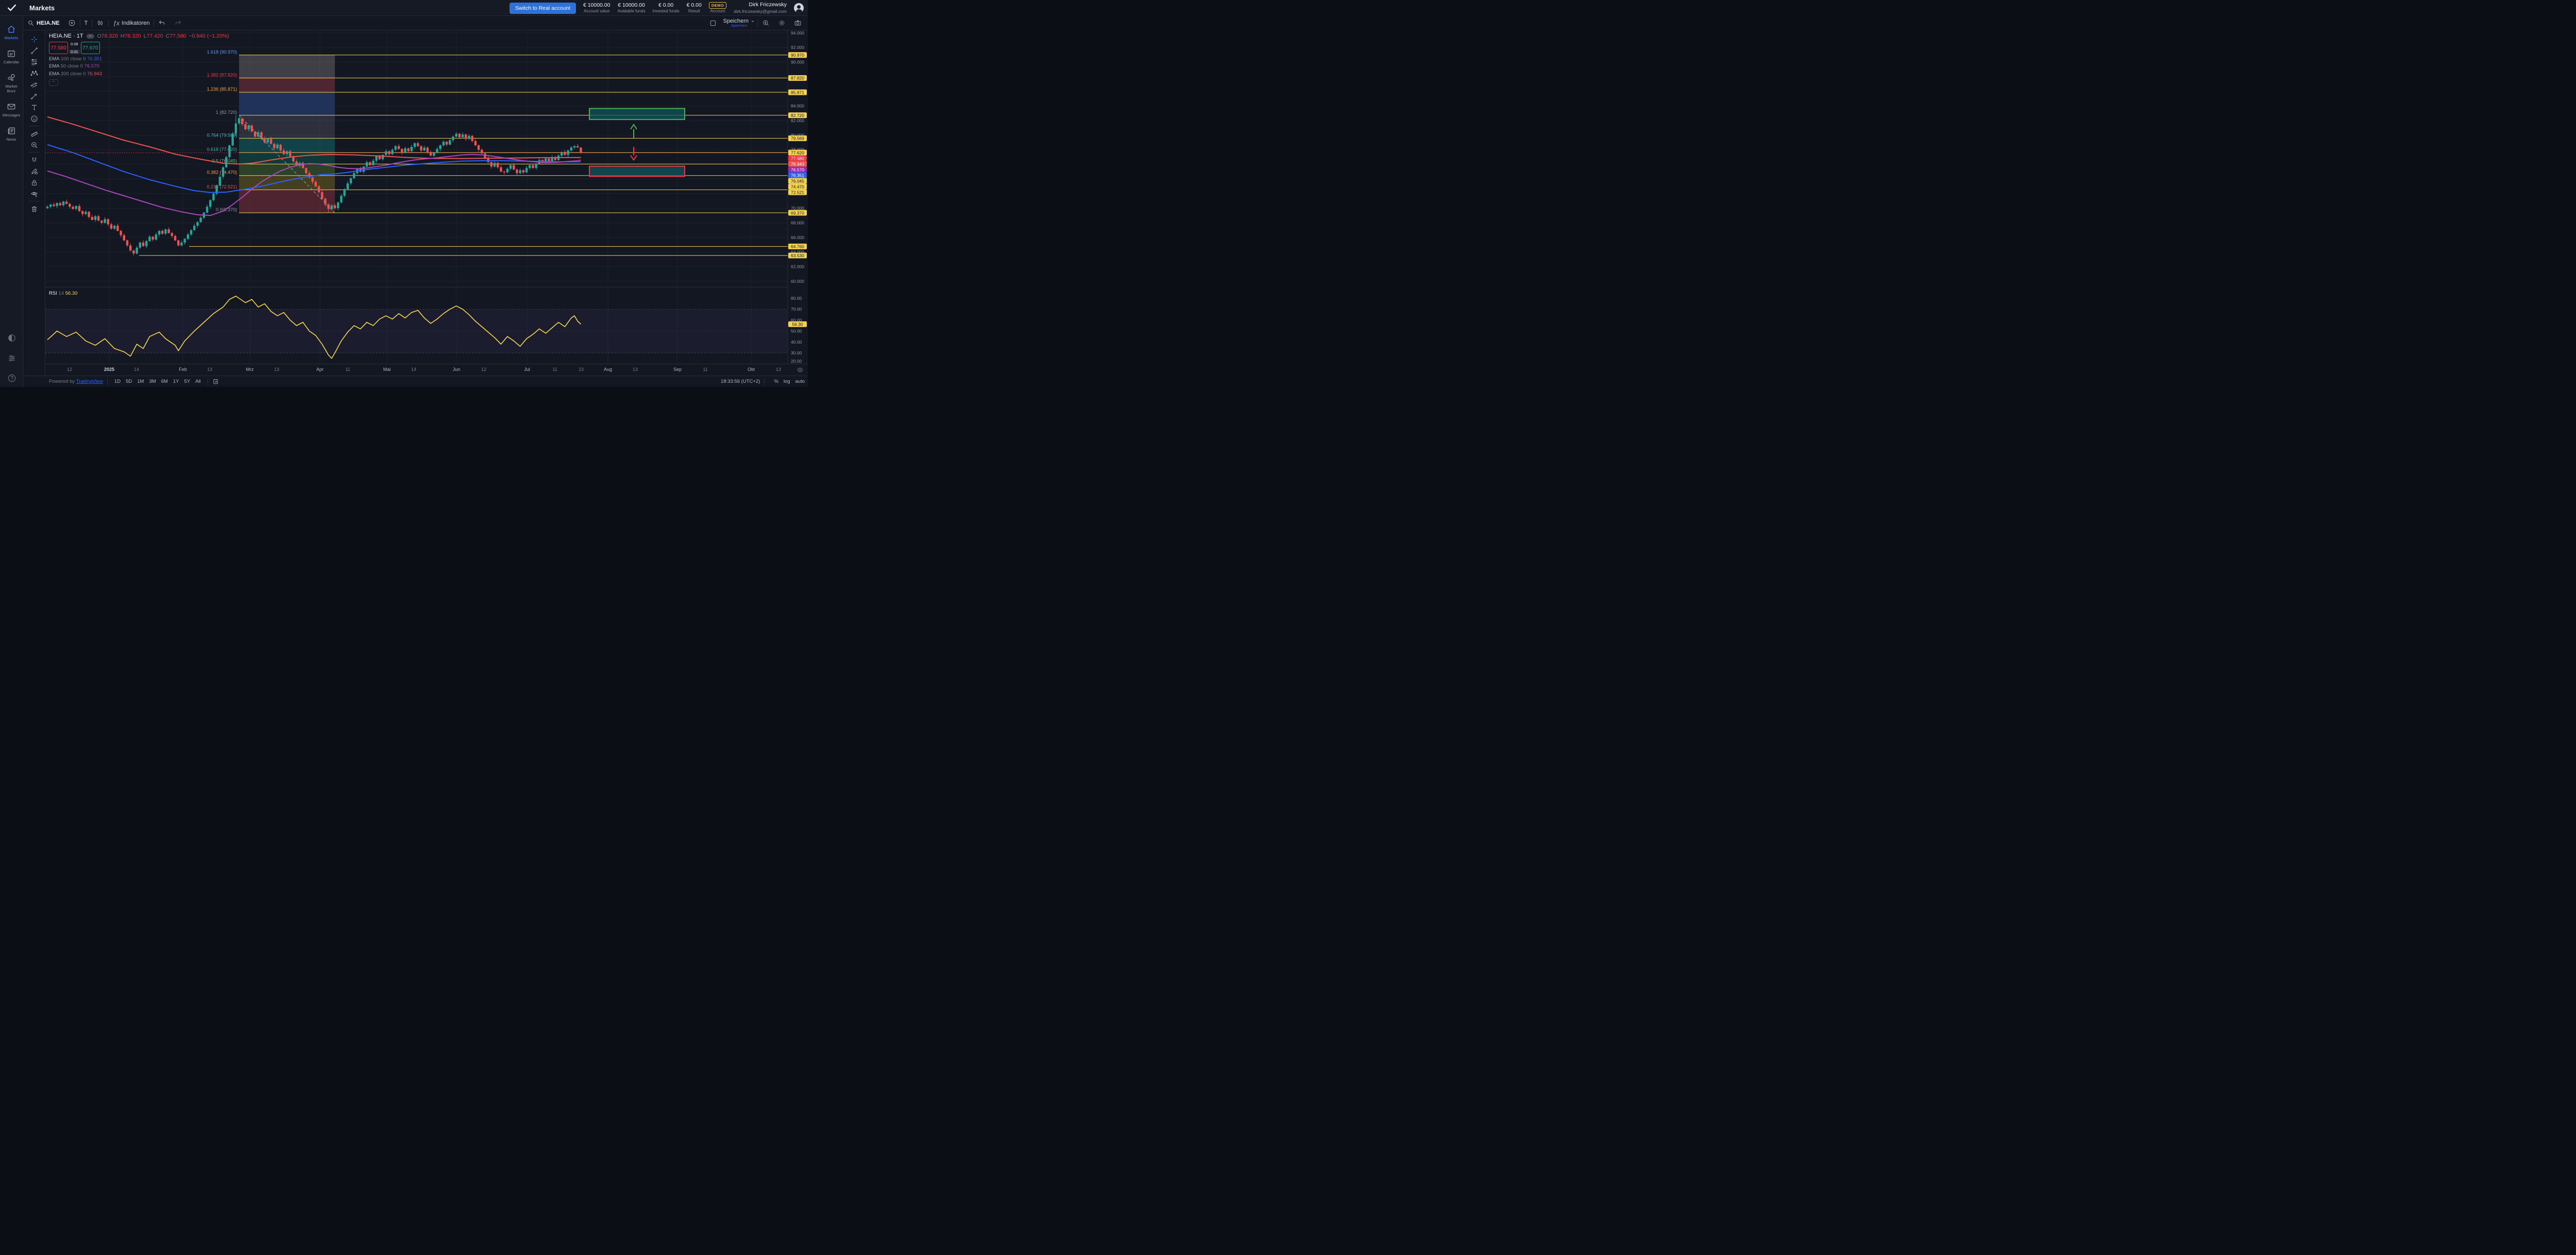  I want to click on svg-text: 69.370, so click(797, 212).